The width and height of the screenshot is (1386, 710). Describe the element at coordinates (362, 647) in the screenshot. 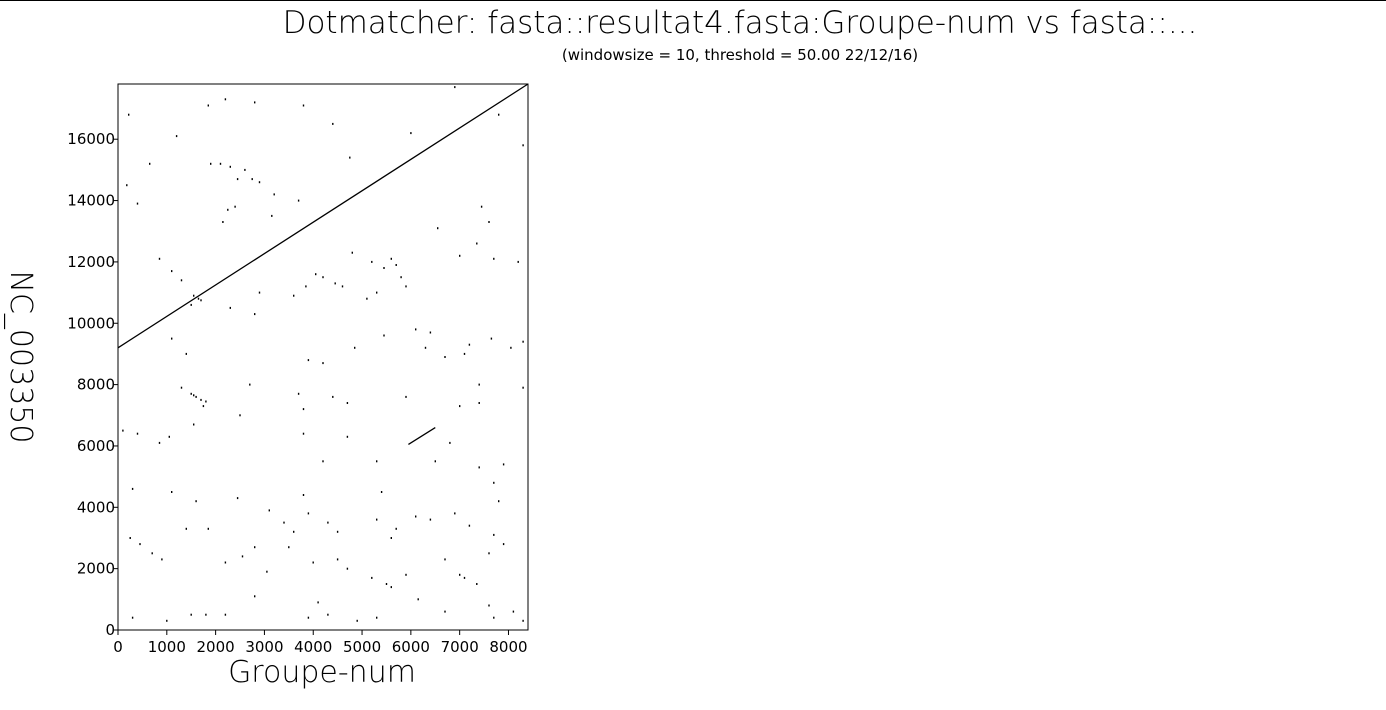

I see `x-tick-label: 5000` at that location.